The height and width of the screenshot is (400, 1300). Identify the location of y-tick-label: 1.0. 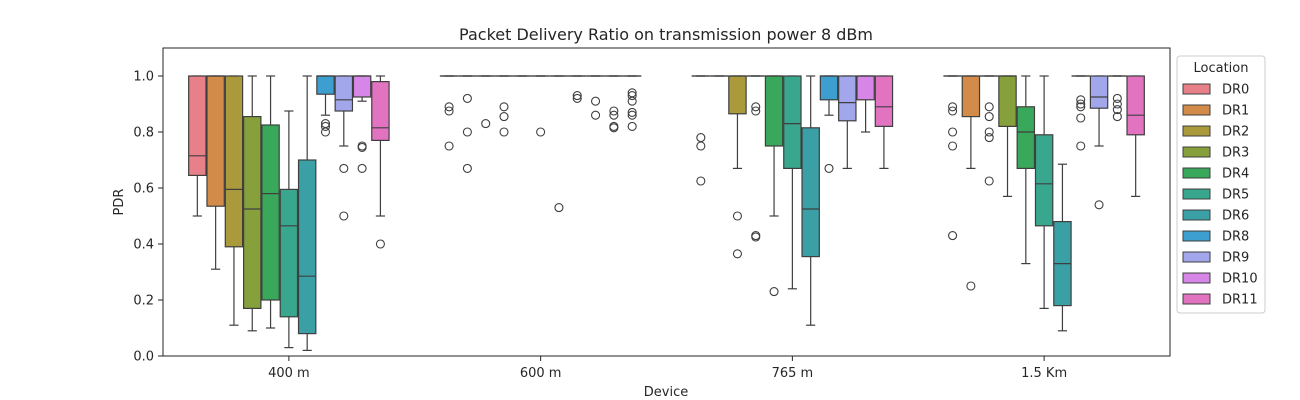
(143, 77).